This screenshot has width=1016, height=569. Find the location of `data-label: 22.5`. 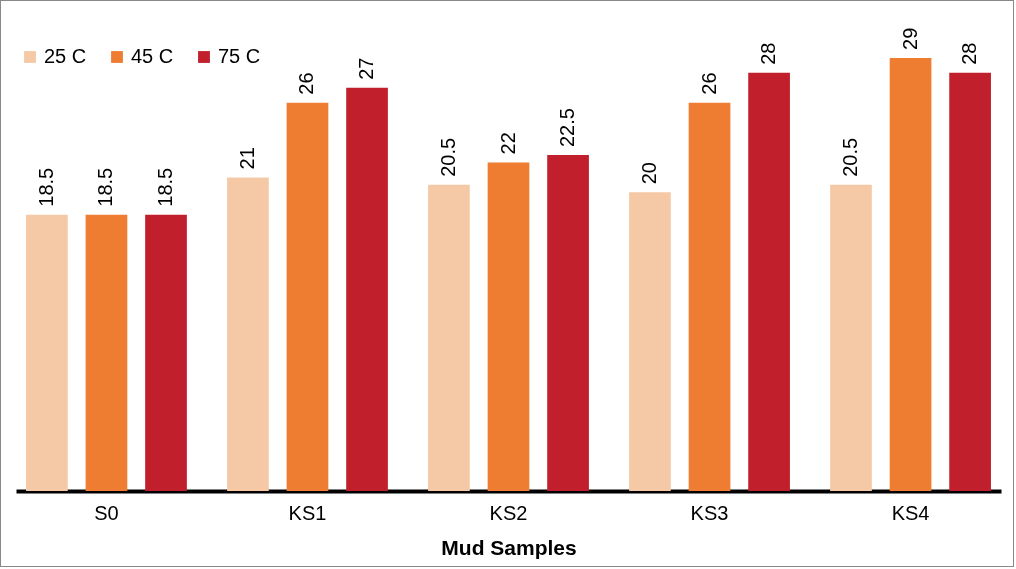

data-label: 22.5 is located at coordinates (567, 127).